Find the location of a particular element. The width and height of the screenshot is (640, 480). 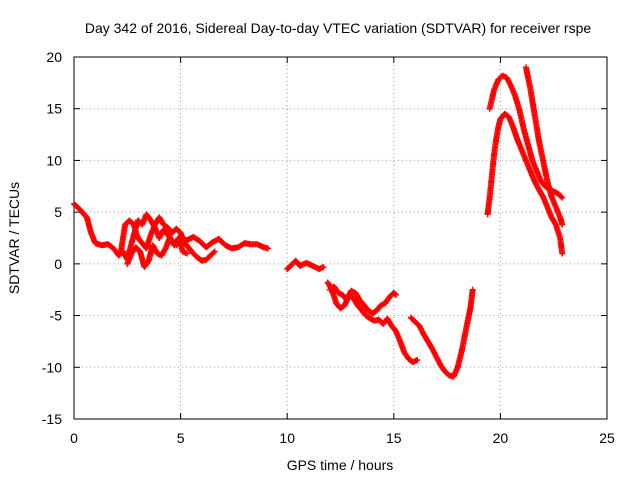

y-tick-label: -5 is located at coordinates (56, 316).